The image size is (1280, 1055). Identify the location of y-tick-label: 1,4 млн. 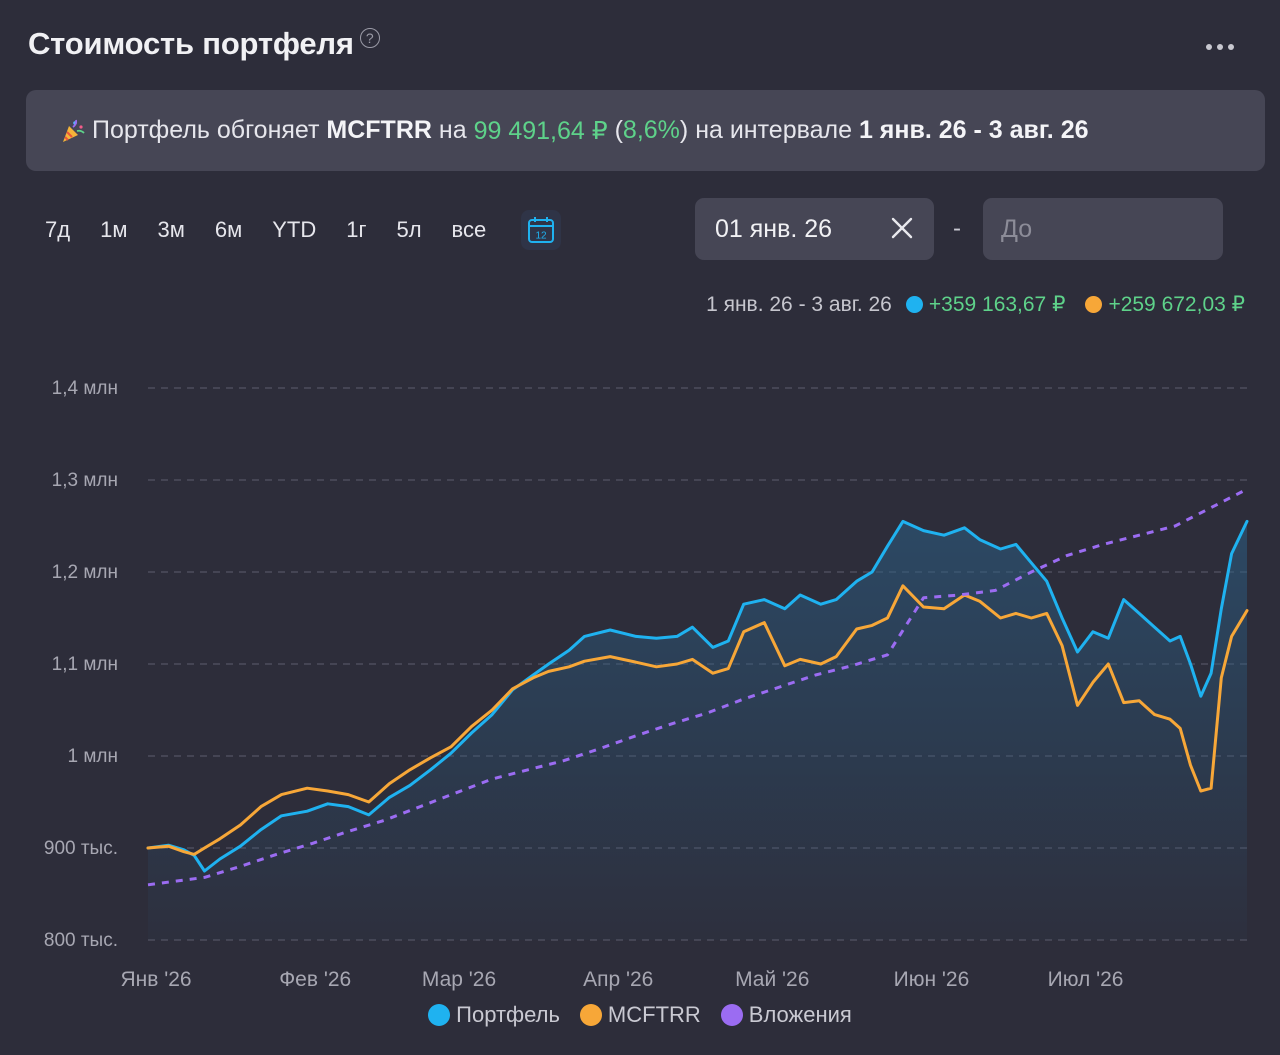
(85, 388).